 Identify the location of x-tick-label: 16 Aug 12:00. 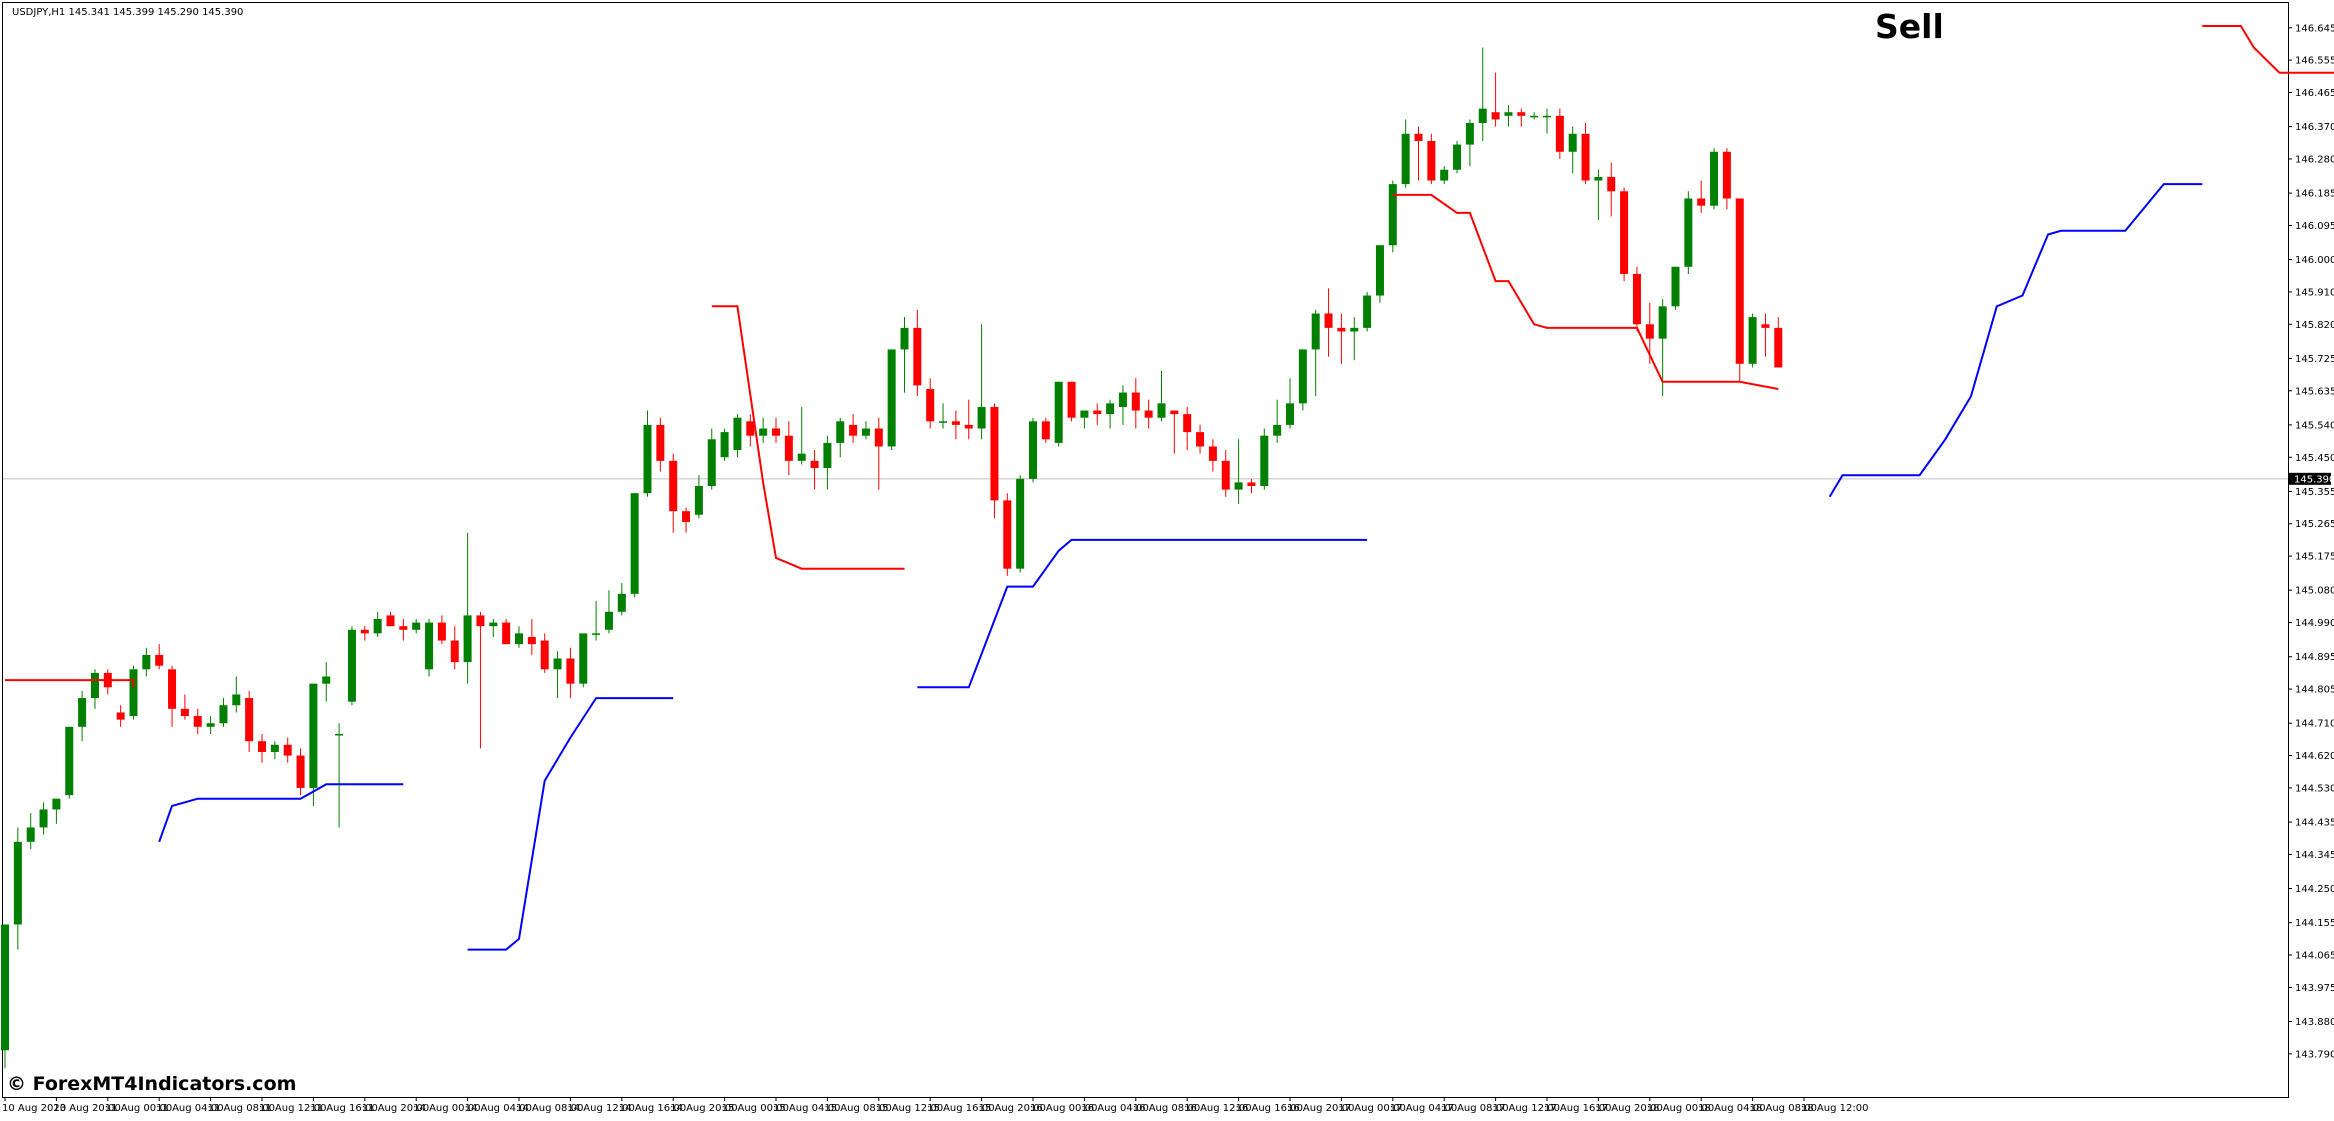
(1217, 1108).